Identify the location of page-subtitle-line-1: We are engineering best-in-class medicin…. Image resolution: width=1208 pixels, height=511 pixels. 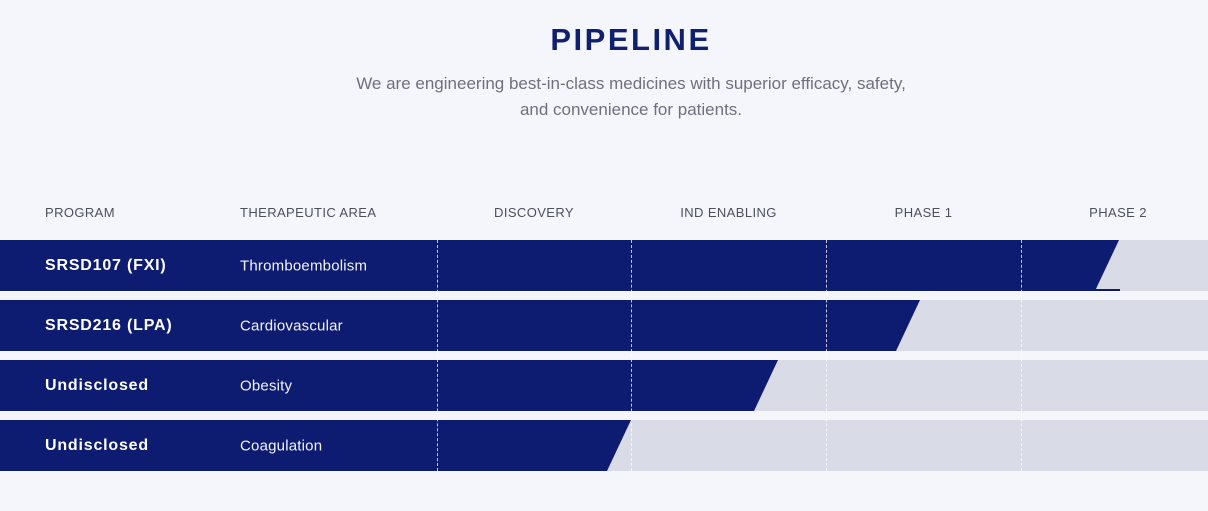
(631, 83).